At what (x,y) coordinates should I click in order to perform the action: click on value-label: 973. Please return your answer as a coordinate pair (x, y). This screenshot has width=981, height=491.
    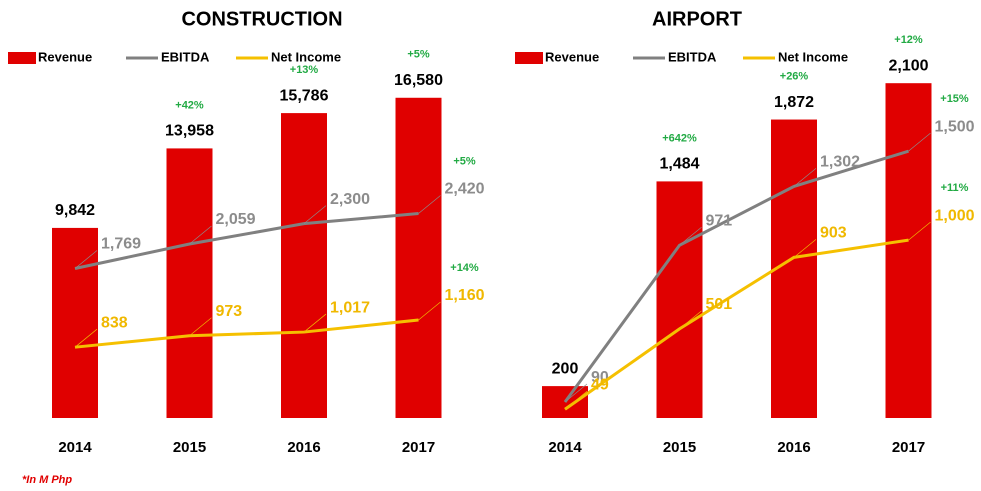
    Looking at the image, I should click on (229, 311).